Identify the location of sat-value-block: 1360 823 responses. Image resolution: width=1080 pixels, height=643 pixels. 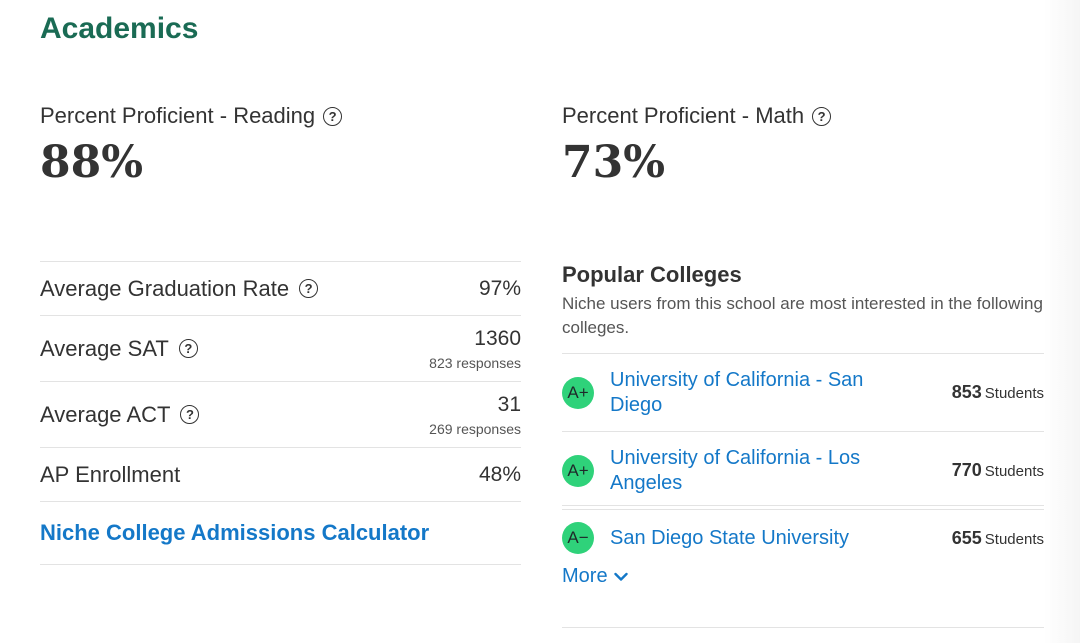
(475, 349).